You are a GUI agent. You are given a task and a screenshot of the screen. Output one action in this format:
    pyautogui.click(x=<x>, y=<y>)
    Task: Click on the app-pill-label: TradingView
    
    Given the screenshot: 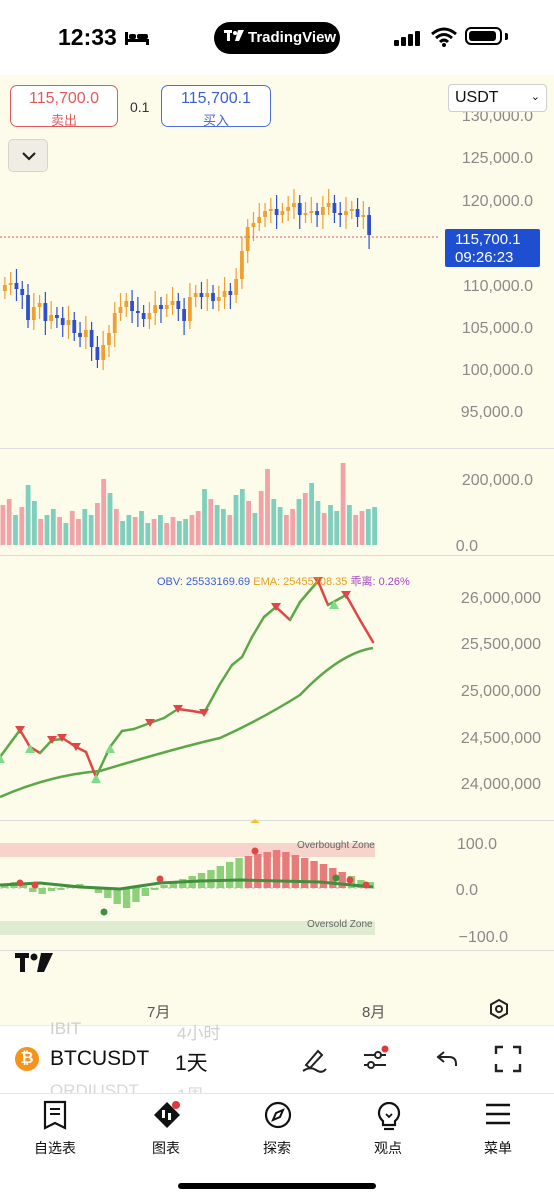 What is the action you would take?
    pyautogui.click(x=292, y=37)
    